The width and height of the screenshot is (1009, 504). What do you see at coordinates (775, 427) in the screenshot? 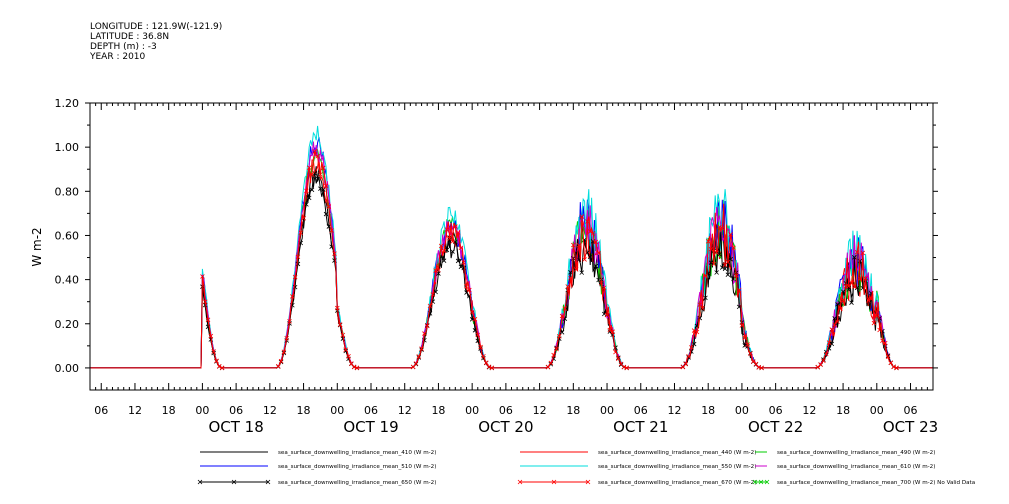
I see `x-day-label: OCT 22` at bounding box center [775, 427].